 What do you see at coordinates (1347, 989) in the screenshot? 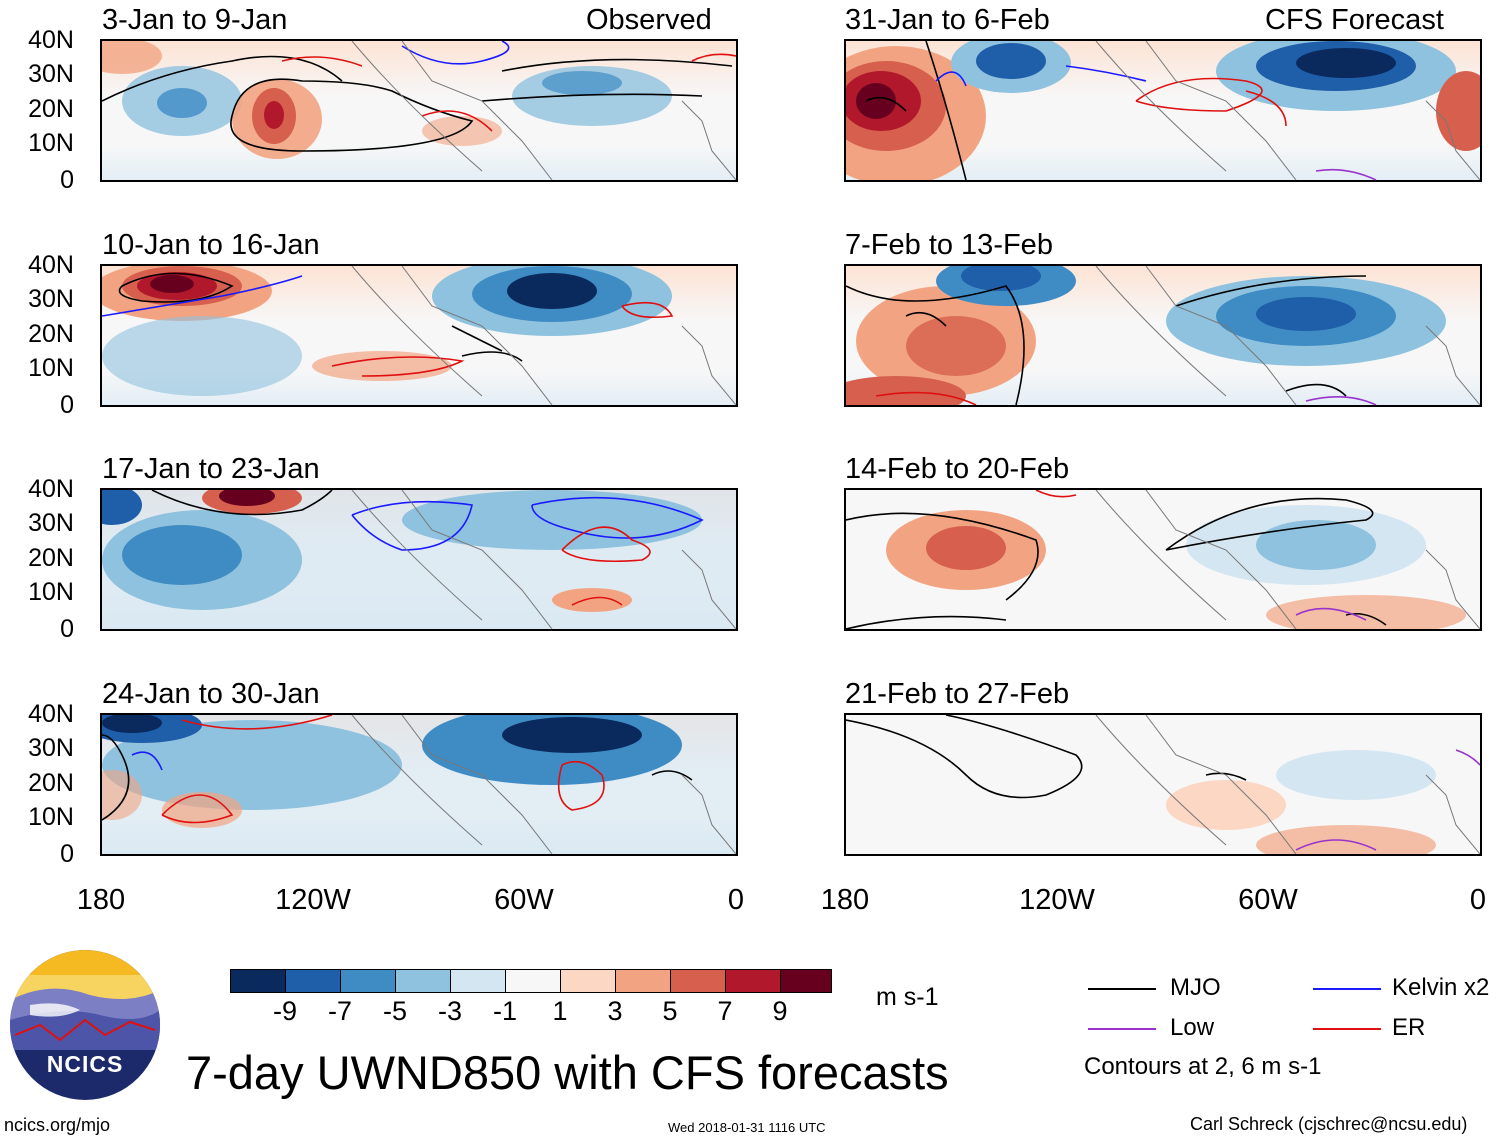
I see `legend-line-kelvin` at bounding box center [1347, 989].